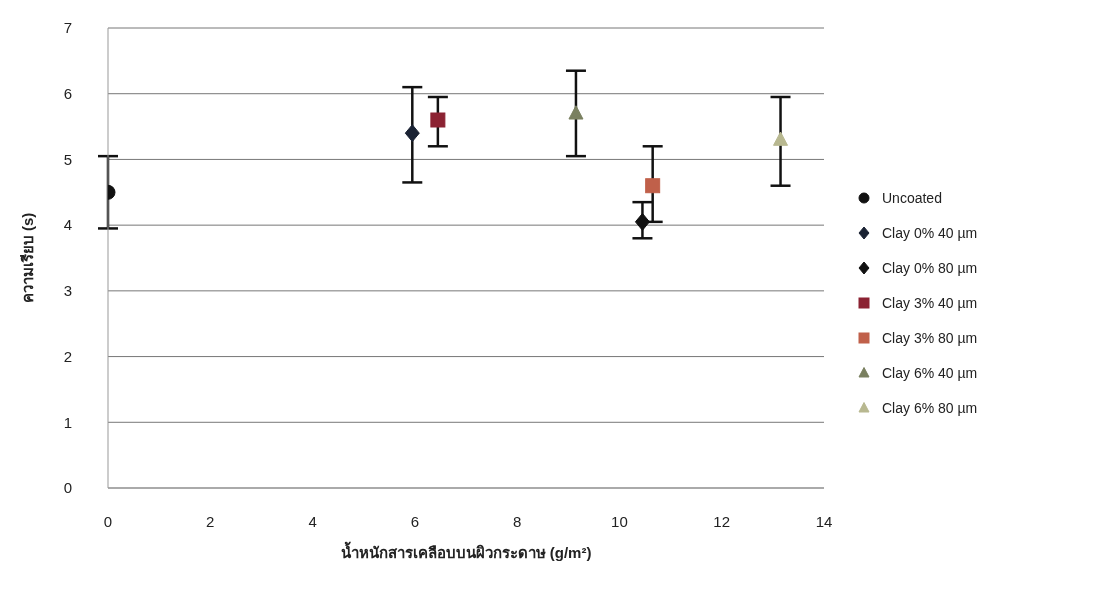 This screenshot has width=1102, height=602. What do you see at coordinates (28, 258) in the screenshot?
I see `y-axis-title: ความเรียบ (s)` at bounding box center [28, 258].